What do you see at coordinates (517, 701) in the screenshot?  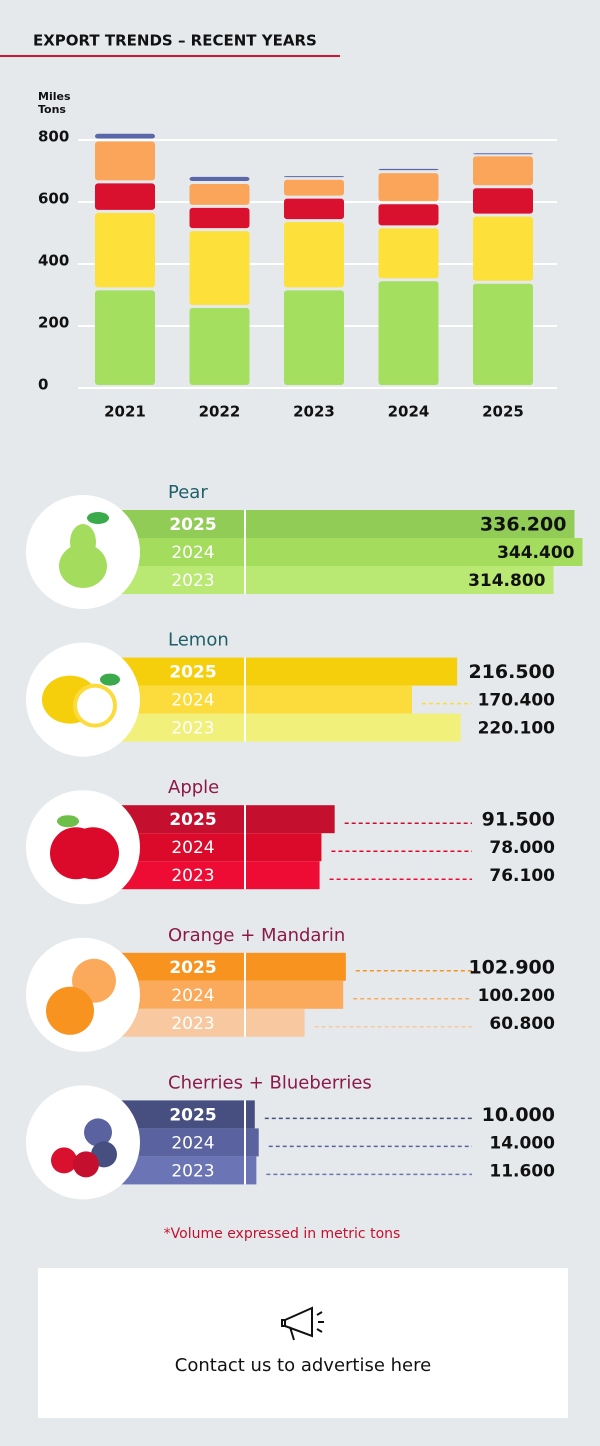 I see `value-label: 170.400` at bounding box center [517, 701].